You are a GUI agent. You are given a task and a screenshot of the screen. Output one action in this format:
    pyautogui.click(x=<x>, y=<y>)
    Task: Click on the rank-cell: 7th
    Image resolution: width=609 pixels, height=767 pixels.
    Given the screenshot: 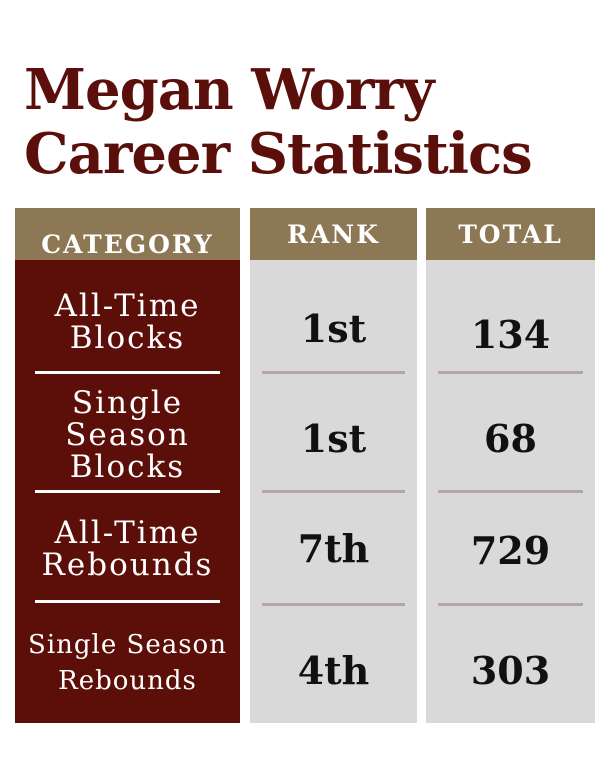 What is the action you would take?
    pyautogui.click(x=333, y=548)
    